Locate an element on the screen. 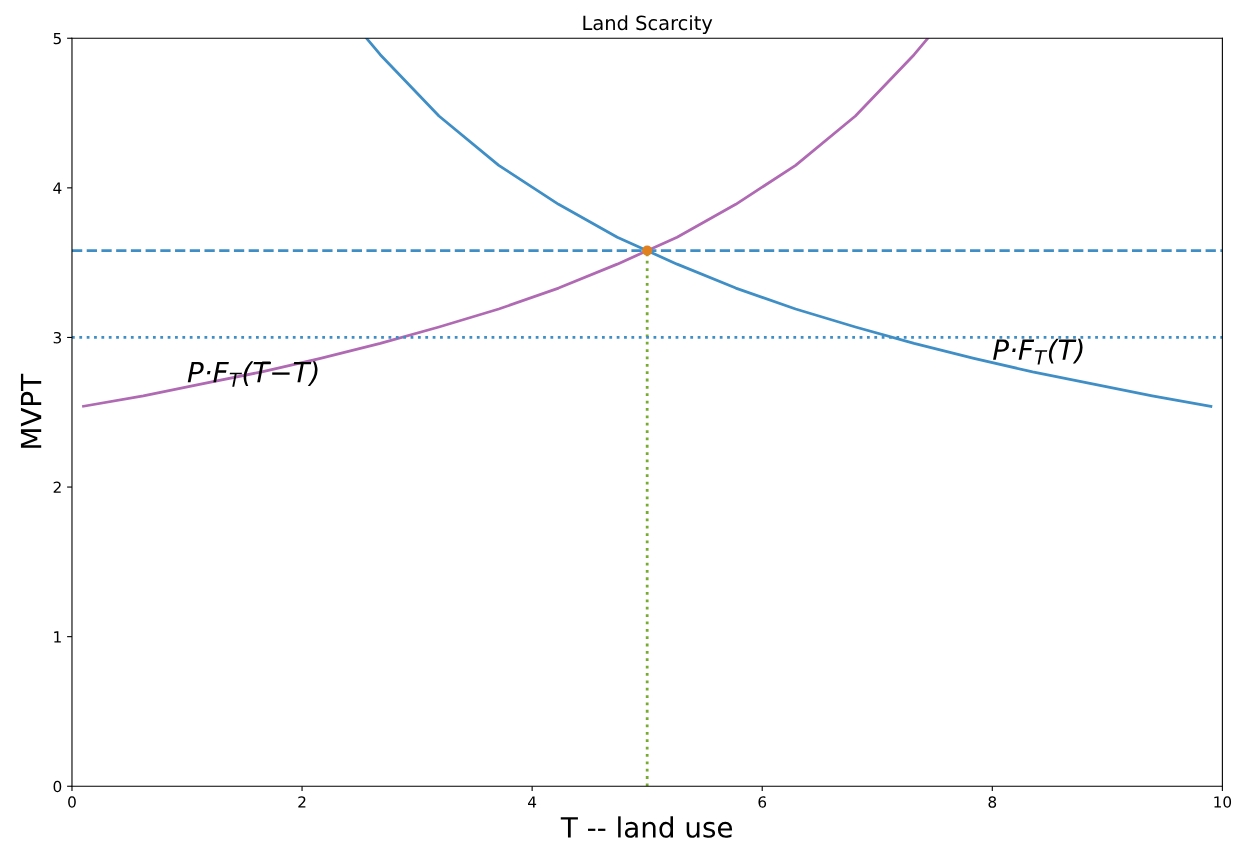  y-tick-label: 2 is located at coordinates (57, 487).